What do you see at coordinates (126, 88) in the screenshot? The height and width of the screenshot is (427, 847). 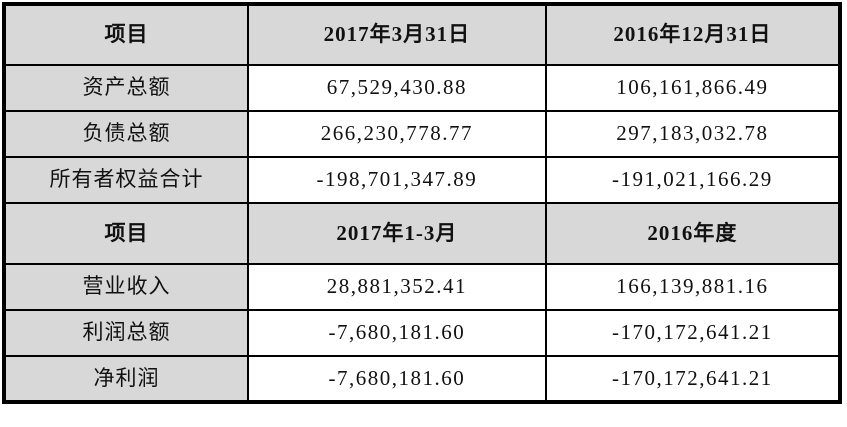 I see `row-label-cell: 资产总额` at bounding box center [126, 88].